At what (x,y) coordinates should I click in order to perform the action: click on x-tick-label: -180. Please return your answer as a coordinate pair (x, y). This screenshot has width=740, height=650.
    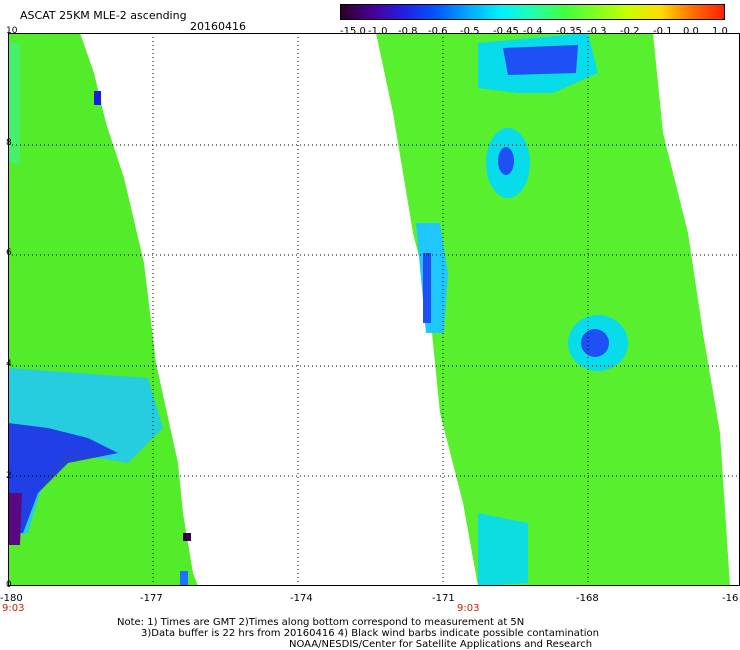
    Looking at the image, I should click on (11, 598).